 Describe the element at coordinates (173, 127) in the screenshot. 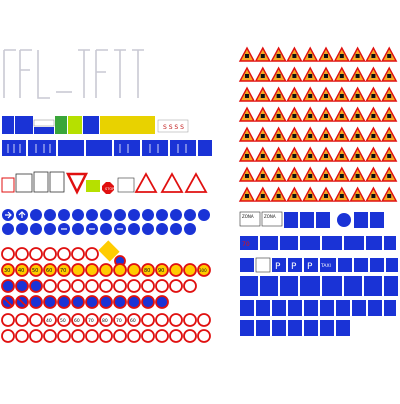

I see `svg-text: S S S S` at that location.